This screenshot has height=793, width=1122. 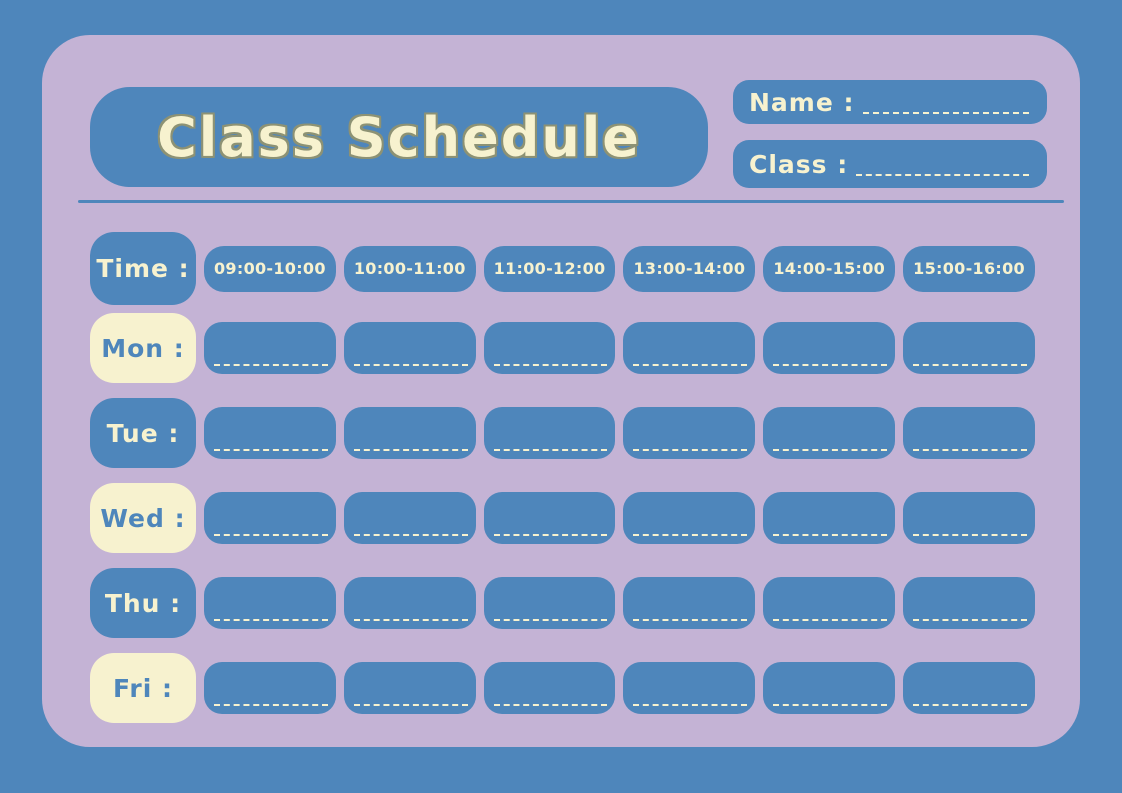 I want to click on day-row-thu: Thu :, so click(x=562, y=603).